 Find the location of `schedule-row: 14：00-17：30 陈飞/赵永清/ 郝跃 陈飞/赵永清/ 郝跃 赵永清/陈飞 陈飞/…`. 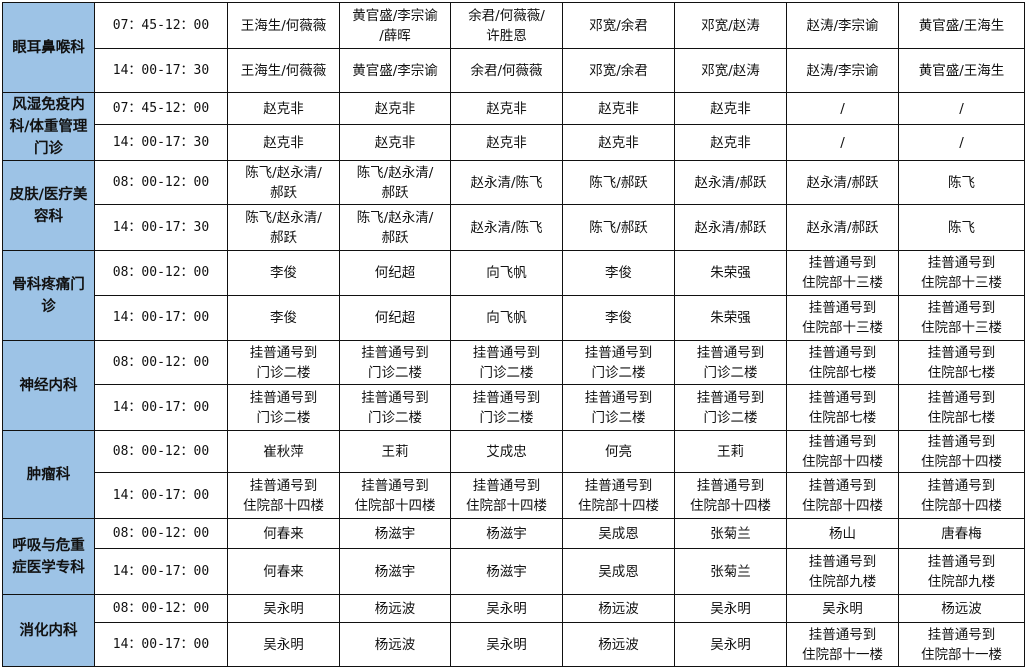

schedule-row: 14：00-17：30 陈飞/赵永清/ 郝跃 陈飞/赵永清/ 郝跃 赵永清/陈飞 陈飞/… is located at coordinates (514, 227).